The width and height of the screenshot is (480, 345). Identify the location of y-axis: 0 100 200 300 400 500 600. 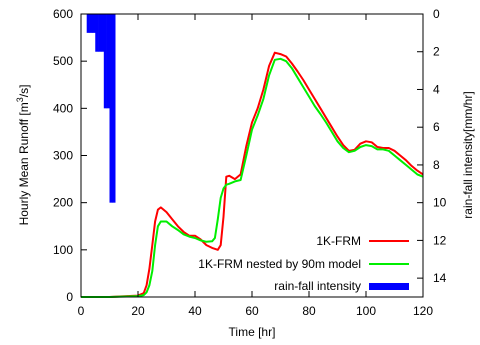
(70, 155).